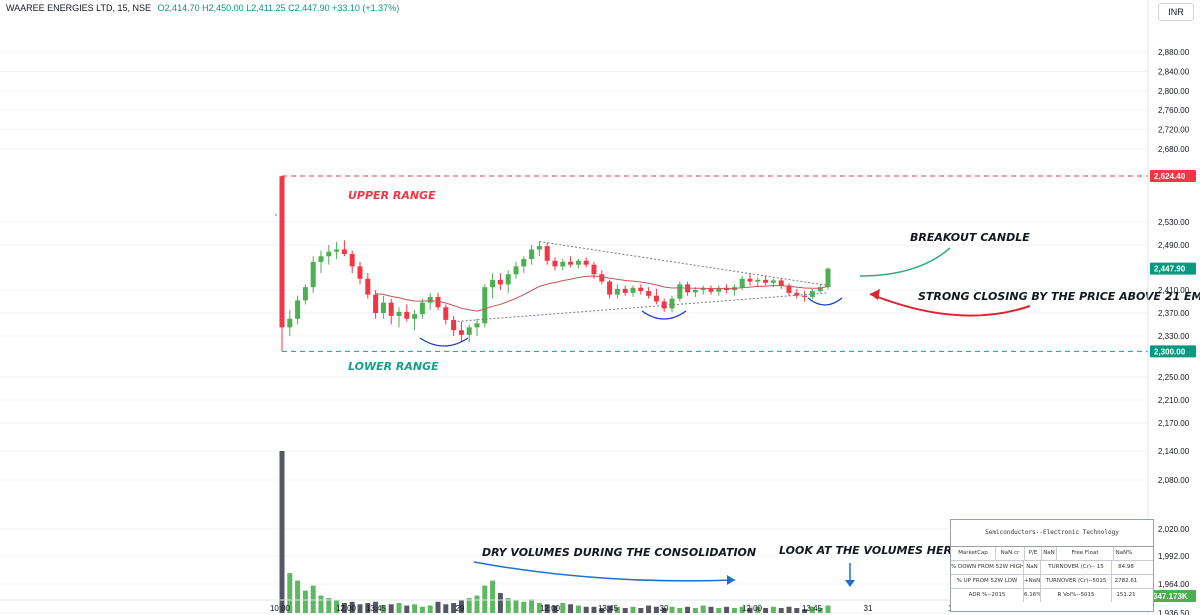 Image resolution: width=1200 pixels, height=615 pixels. What do you see at coordinates (1174, 313) in the screenshot?
I see `price-tick-label: 2,370.00` at bounding box center [1174, 313].